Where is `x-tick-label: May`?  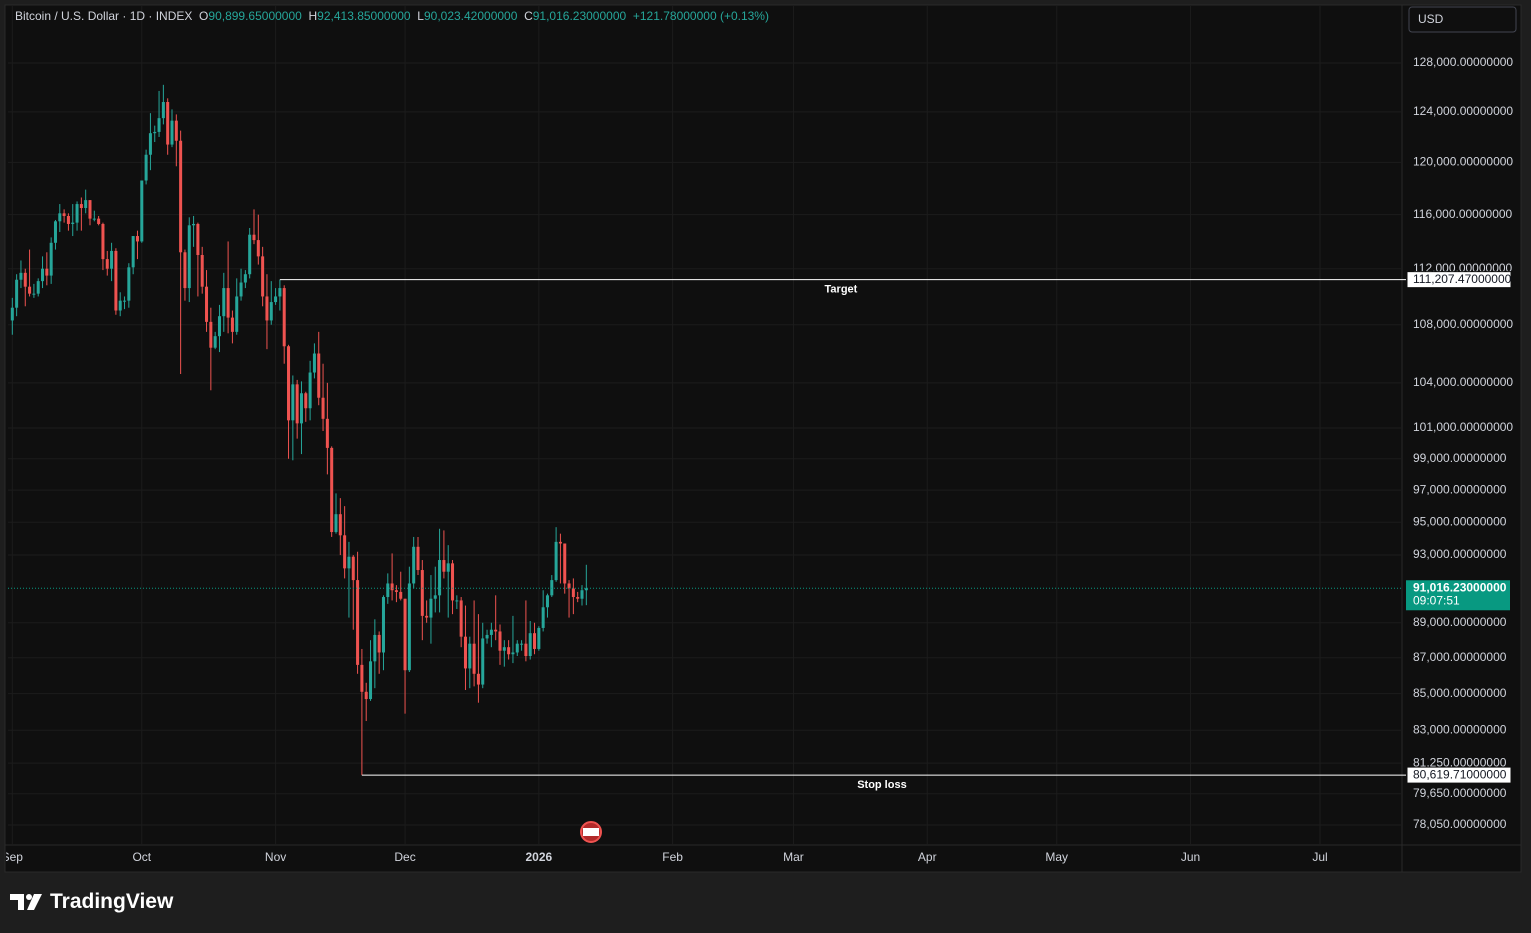
x-tick-label: May is located at coordinates (1056, 857).